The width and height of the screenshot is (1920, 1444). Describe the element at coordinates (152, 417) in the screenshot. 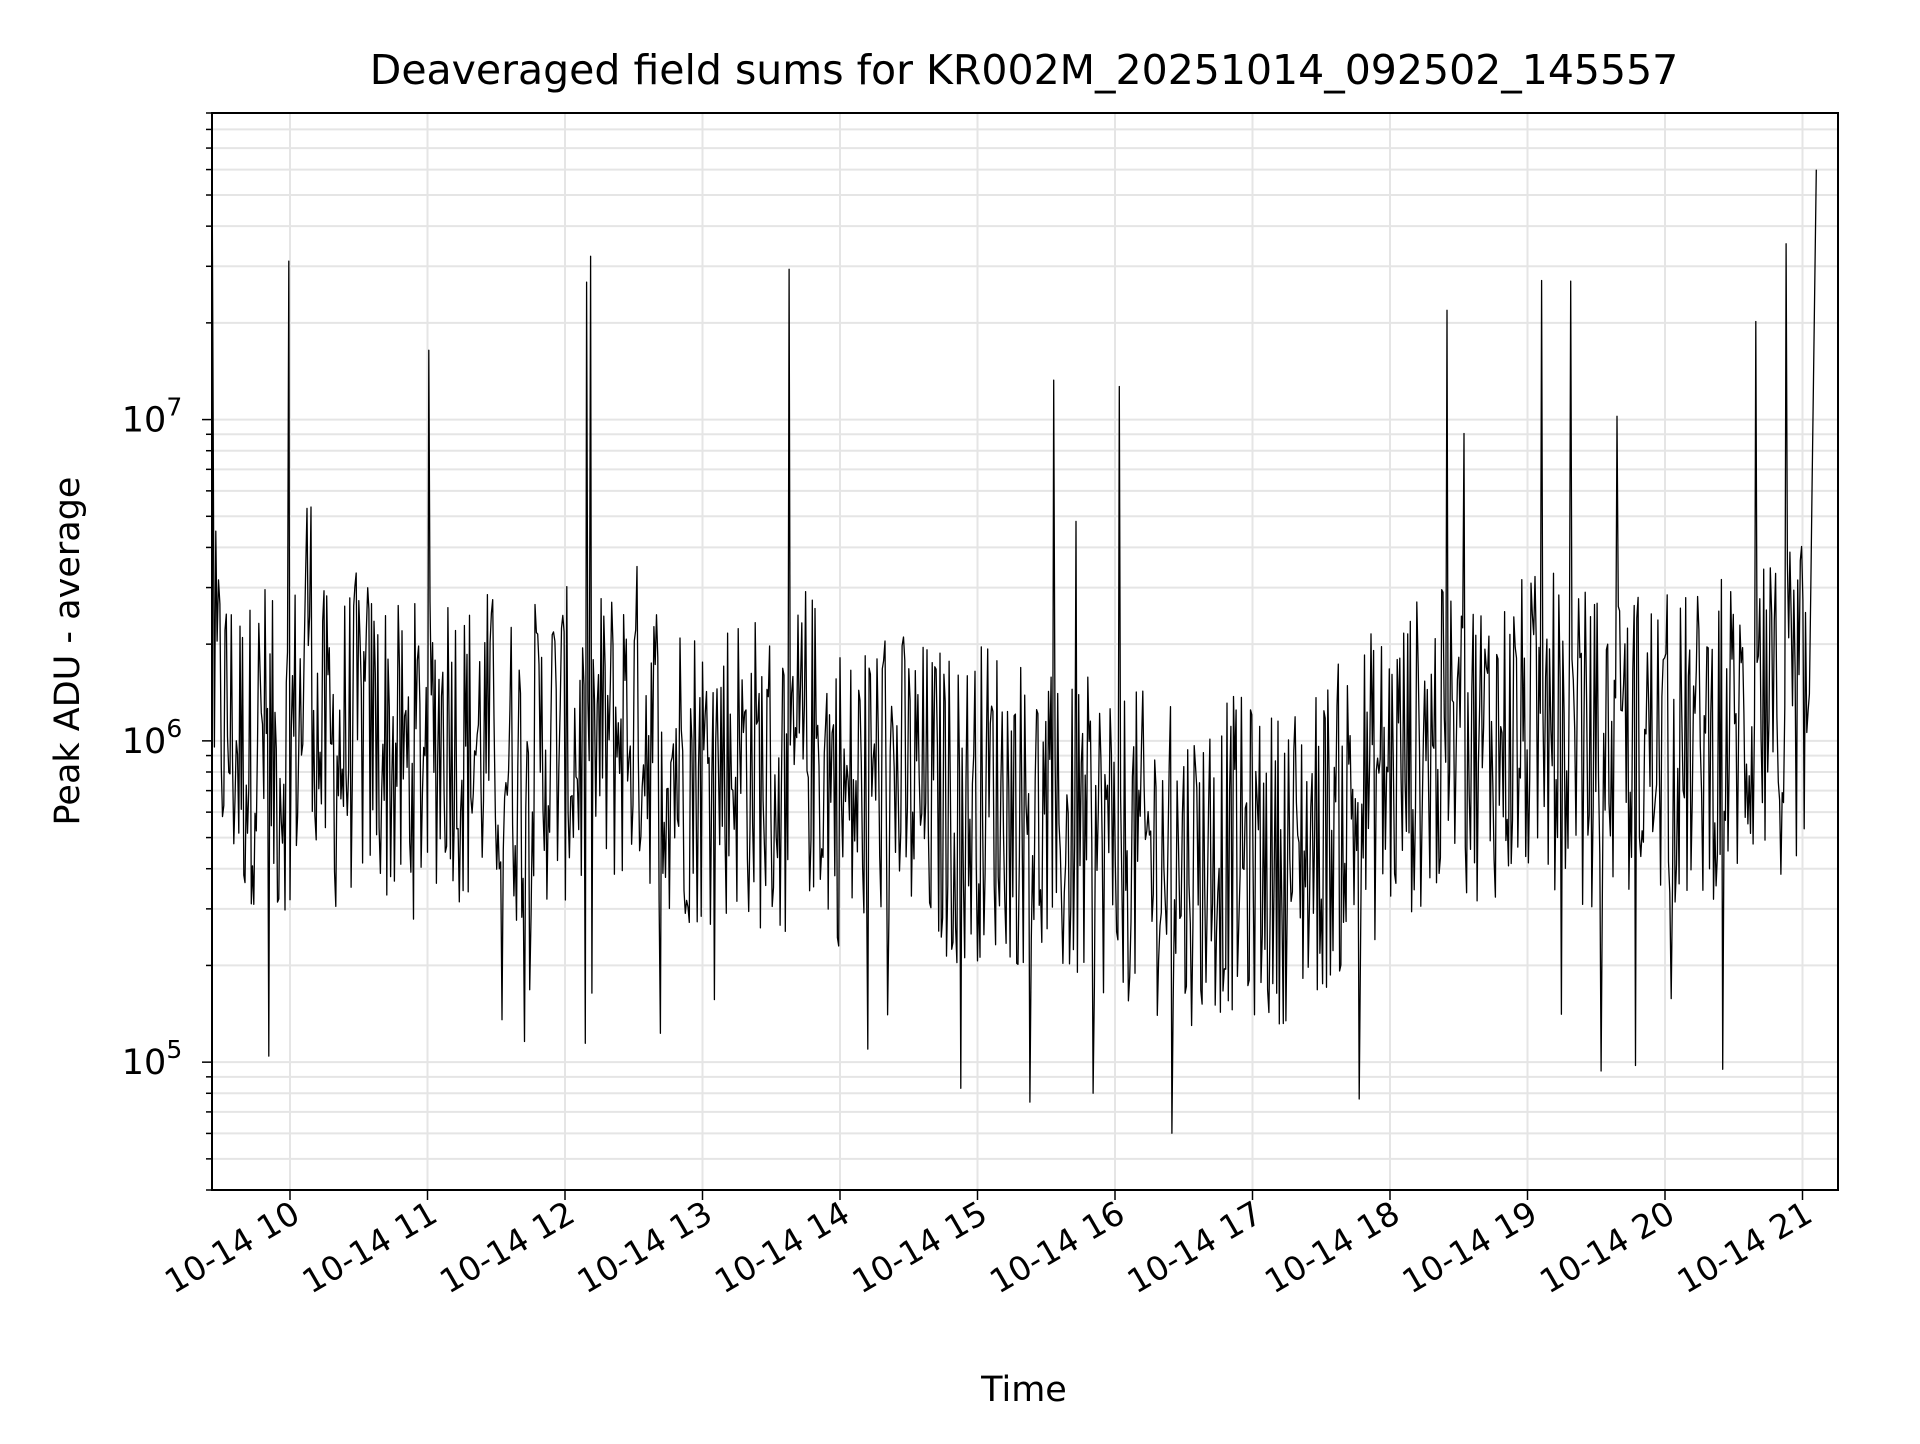

I see `y-tick-label: 10⁷` at that location.